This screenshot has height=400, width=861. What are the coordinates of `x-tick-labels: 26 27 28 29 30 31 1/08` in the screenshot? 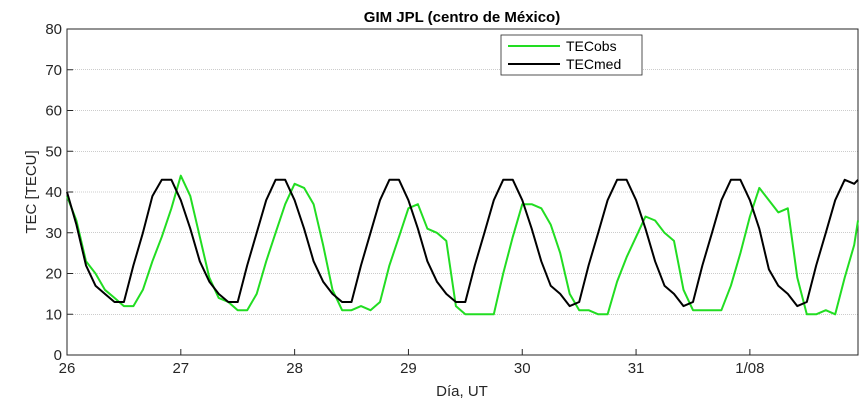 It's located at (412, 368).